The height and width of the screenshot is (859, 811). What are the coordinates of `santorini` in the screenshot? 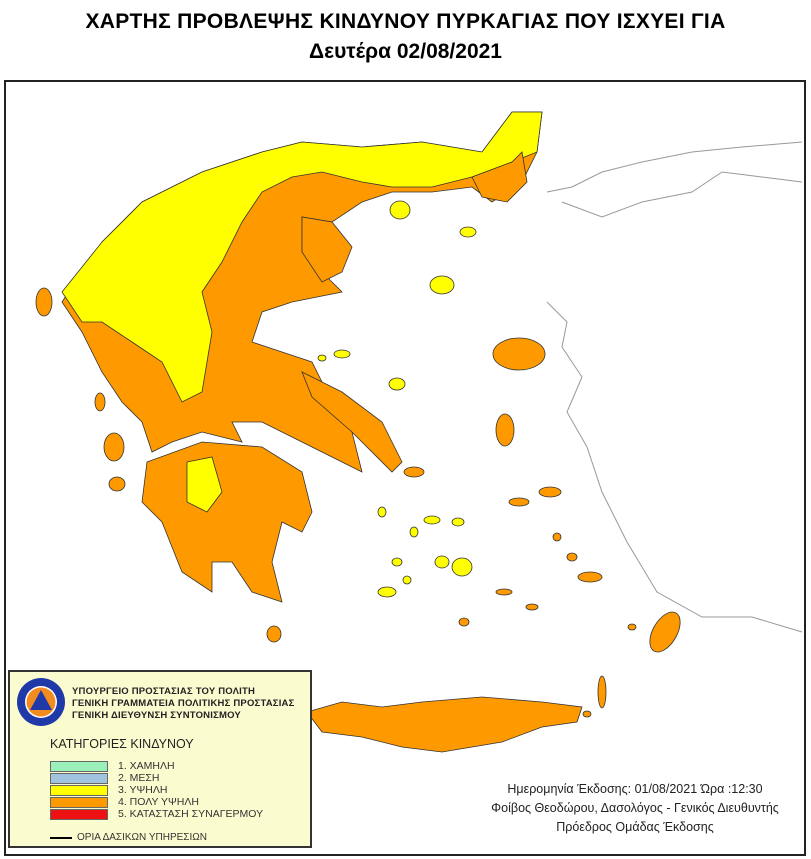 It's located at (464, 622).